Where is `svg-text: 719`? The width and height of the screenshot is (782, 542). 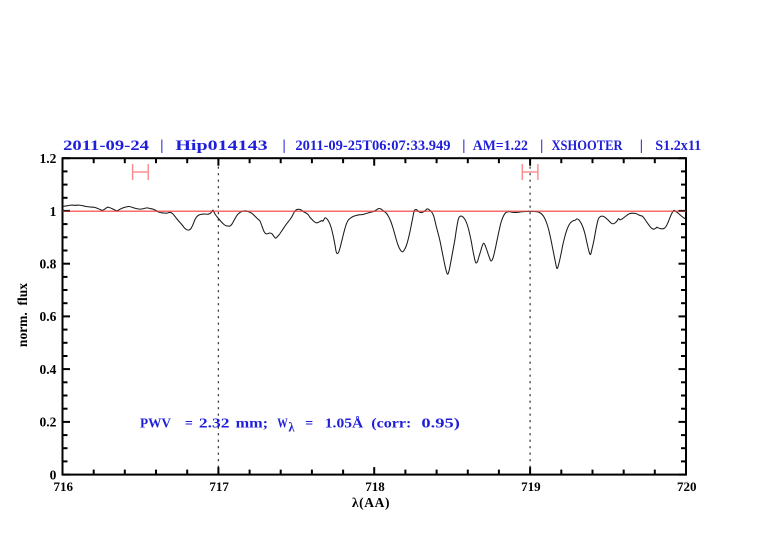
svg-text: 719 is located at coordinates (531, 486).